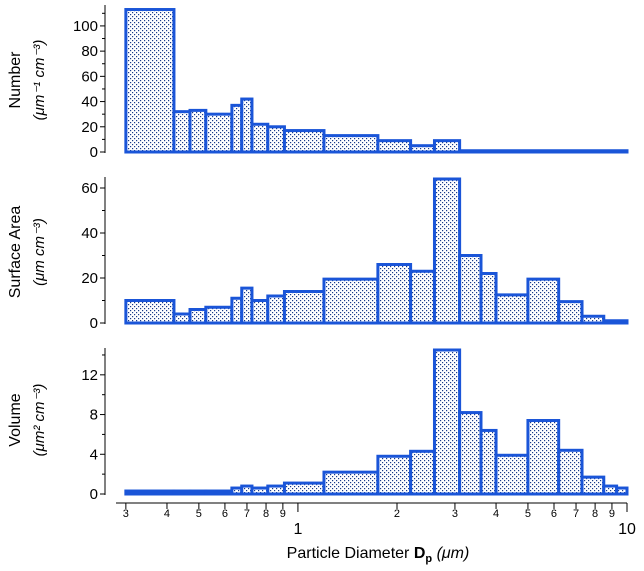 Image resolution: width=644 pixels, height=571 pixels. What do you see at coordinates (420, 553) in the screenshot?
I see `x-axis-title-bold: D` at bounding box center [420, 553].